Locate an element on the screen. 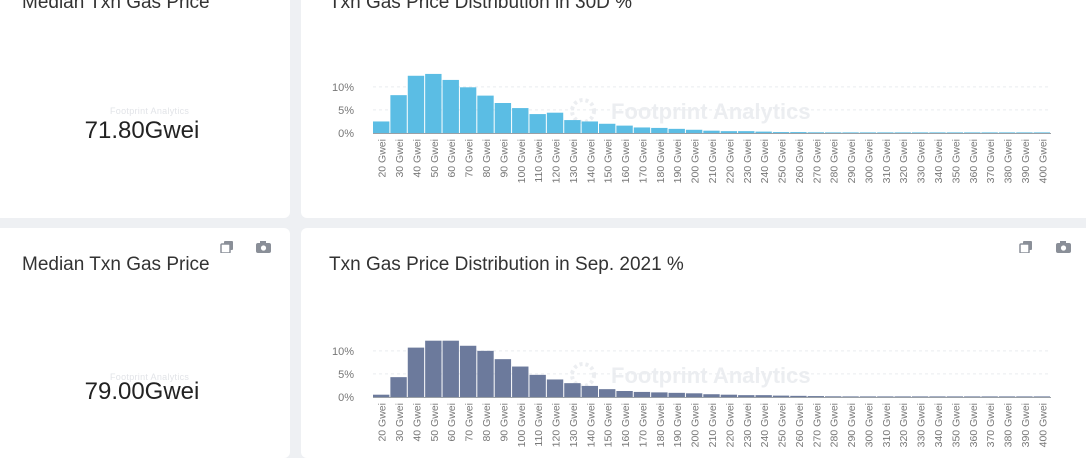 This screenshot has width=1086, height=458. x-tick-label: 280 Gwei is located at coordinates (835, 425).